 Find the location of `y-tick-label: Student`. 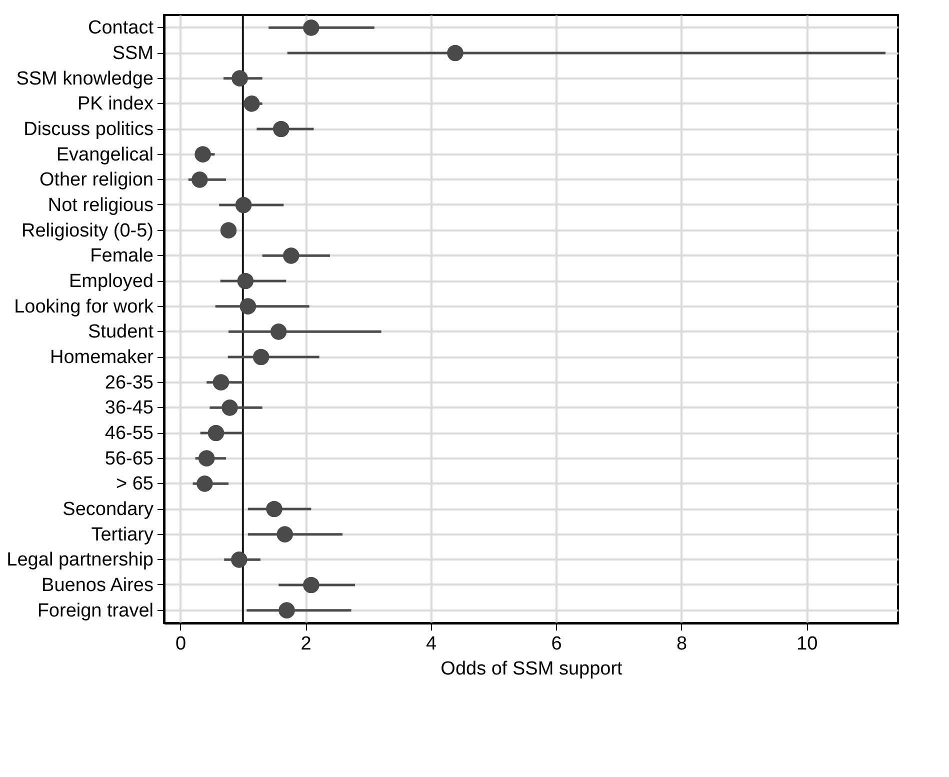

y-tick-label: Student is located at coordinates (121, 332).